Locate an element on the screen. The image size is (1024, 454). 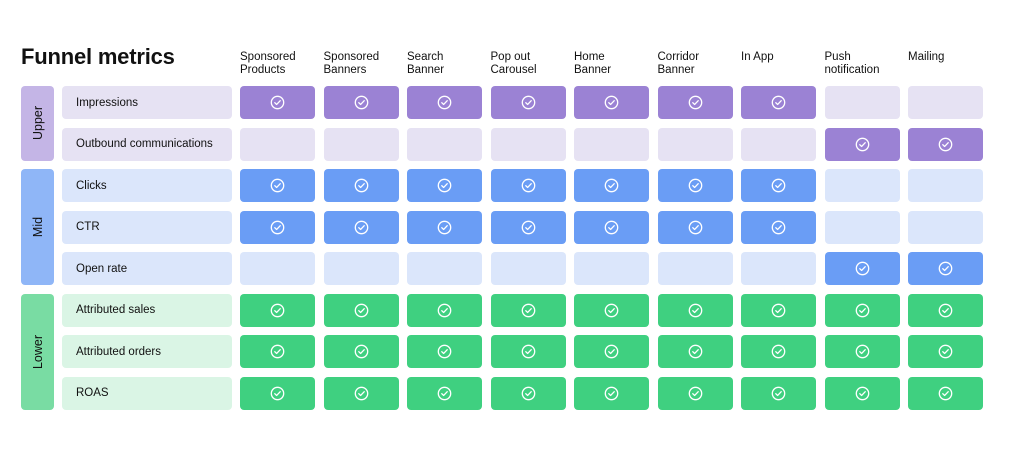
column-header: Home Banner is located at coordinates (612, 64).